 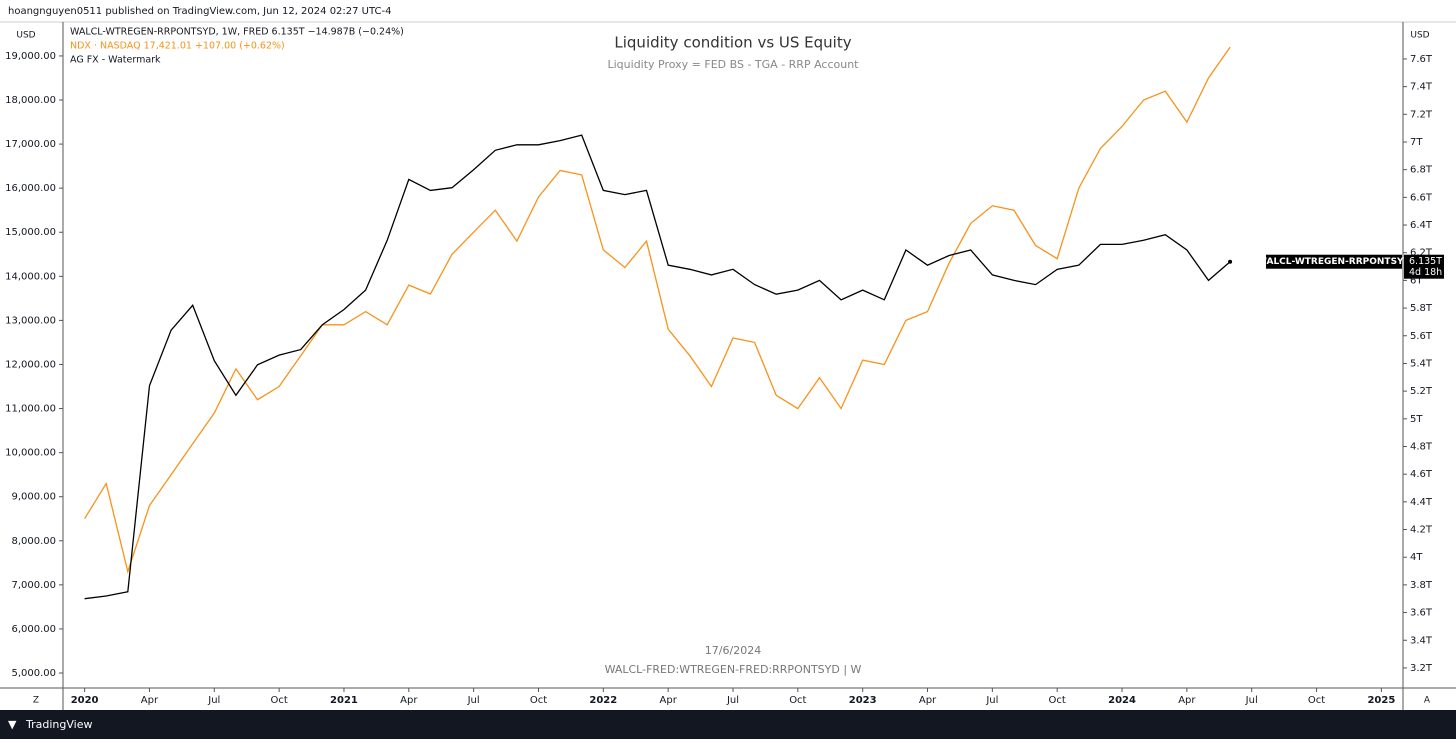 What do you see at coordinates (1416, 142) in the screenshot?
I see `y2-tick-label: 7T` at bounding box center [1416, 142].